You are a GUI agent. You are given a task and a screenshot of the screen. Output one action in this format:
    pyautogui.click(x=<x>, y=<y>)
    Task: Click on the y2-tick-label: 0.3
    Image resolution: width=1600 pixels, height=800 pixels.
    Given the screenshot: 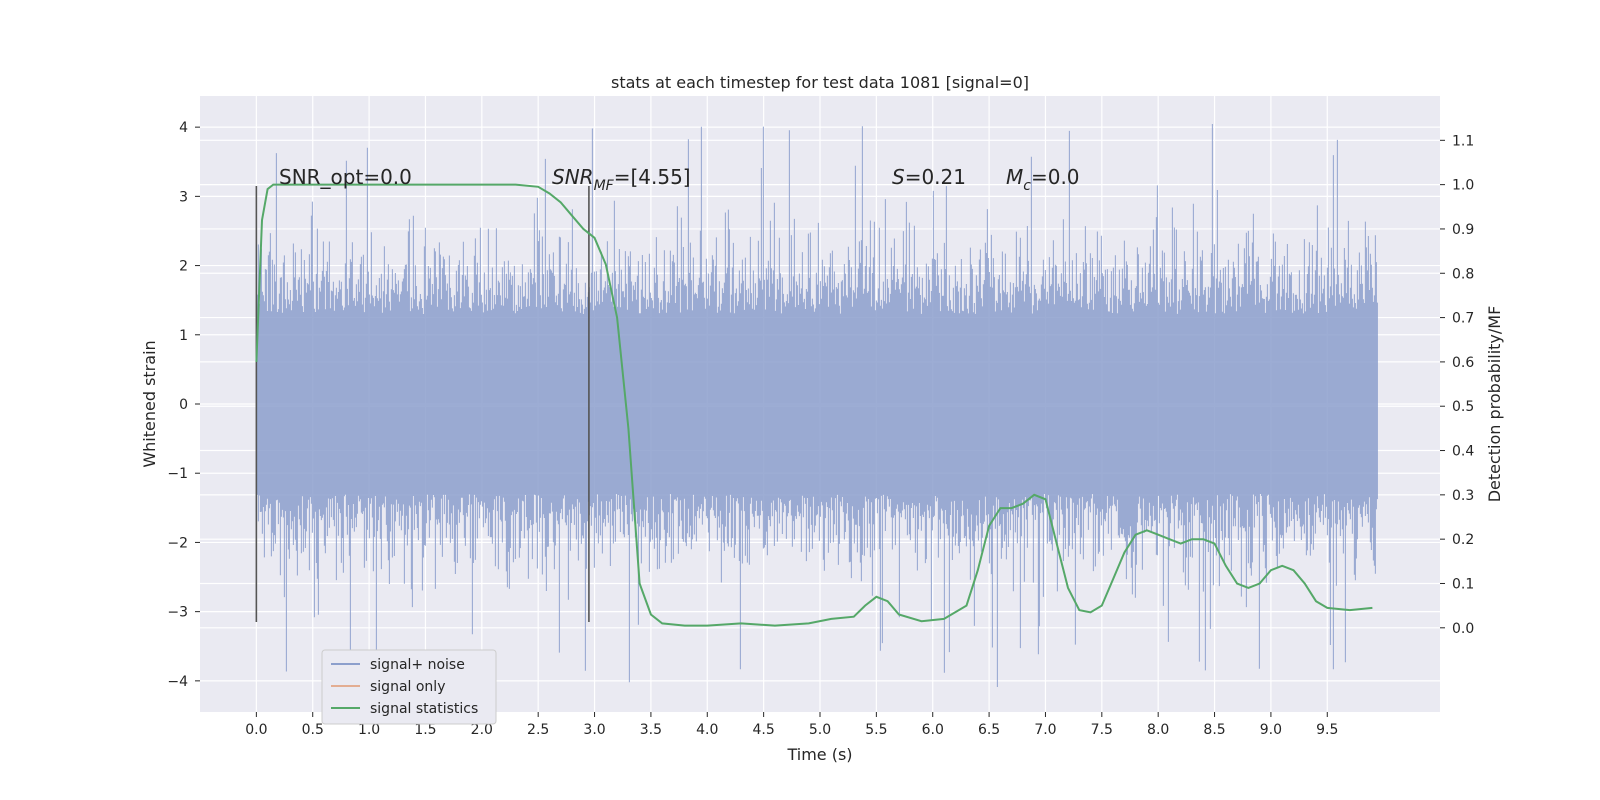 What is the action you would take?
    pyautogui.click(x=1463, y=496)
    